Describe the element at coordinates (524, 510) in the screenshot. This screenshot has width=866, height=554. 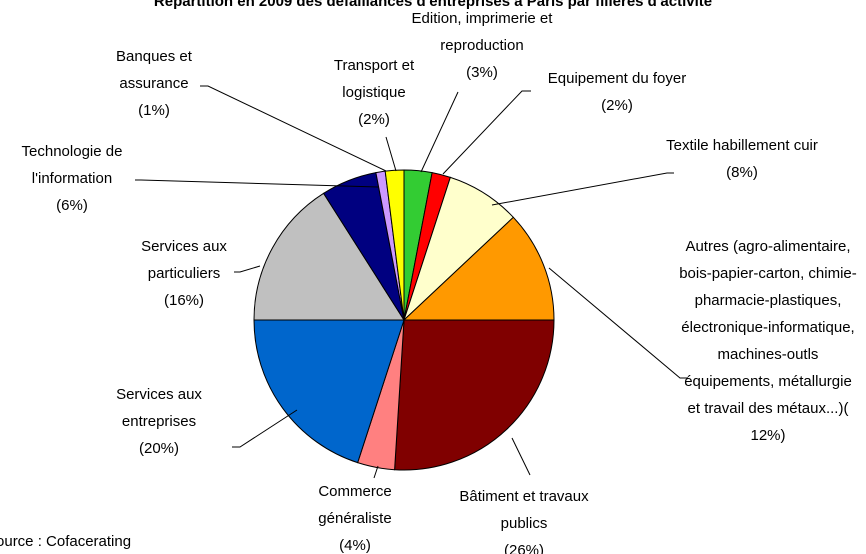
I see `category-label: Bâtiment et travaux publics` at that location.